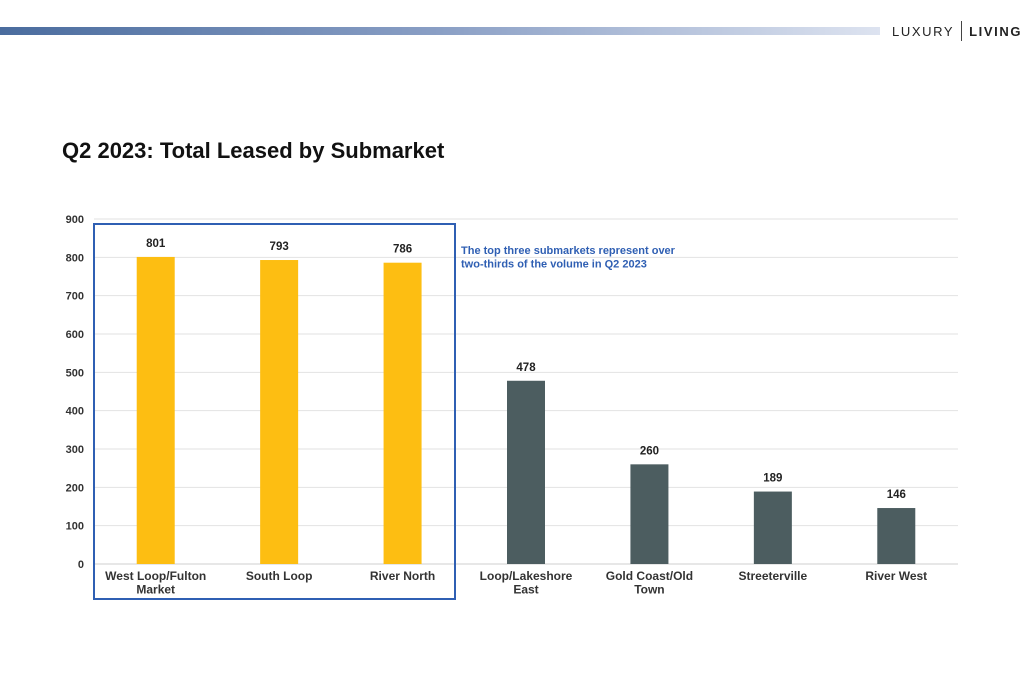 The width and height of the screenshot is (1024, 683). What do you see at coordinates (156, 244) in the screenshot?
I see `data-label: 801` at bounding box center [156, 244].